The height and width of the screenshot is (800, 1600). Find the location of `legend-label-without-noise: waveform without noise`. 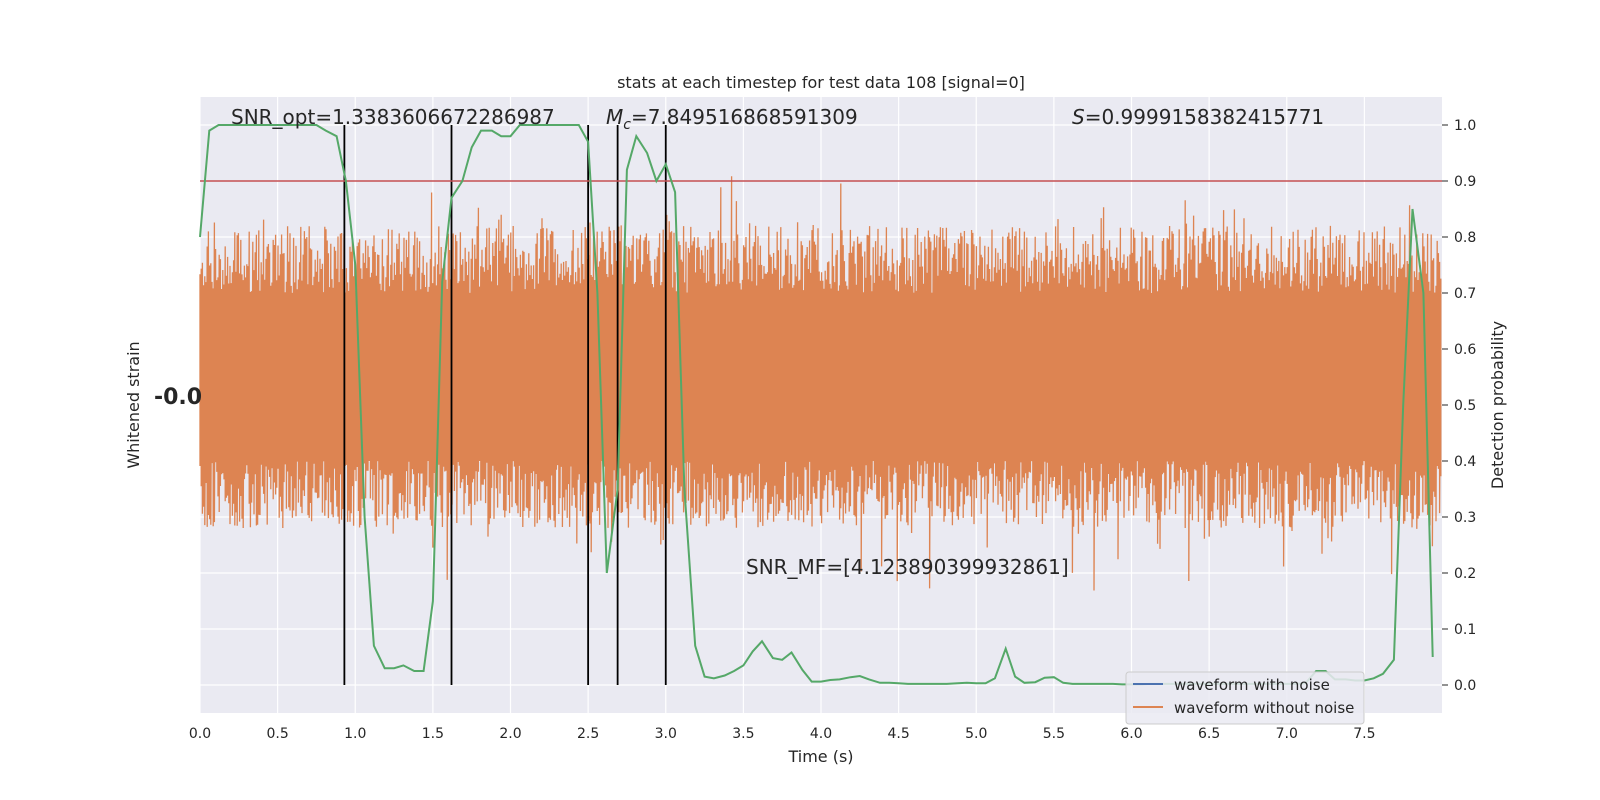

legend-label-without-noise: waveform without noise is located at coordinates (1264, 708).